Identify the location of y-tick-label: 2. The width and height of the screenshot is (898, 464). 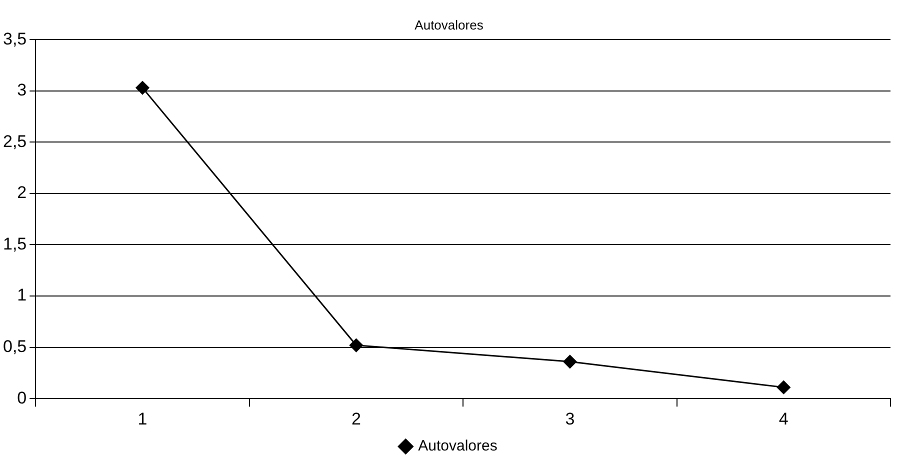
(22, 192).